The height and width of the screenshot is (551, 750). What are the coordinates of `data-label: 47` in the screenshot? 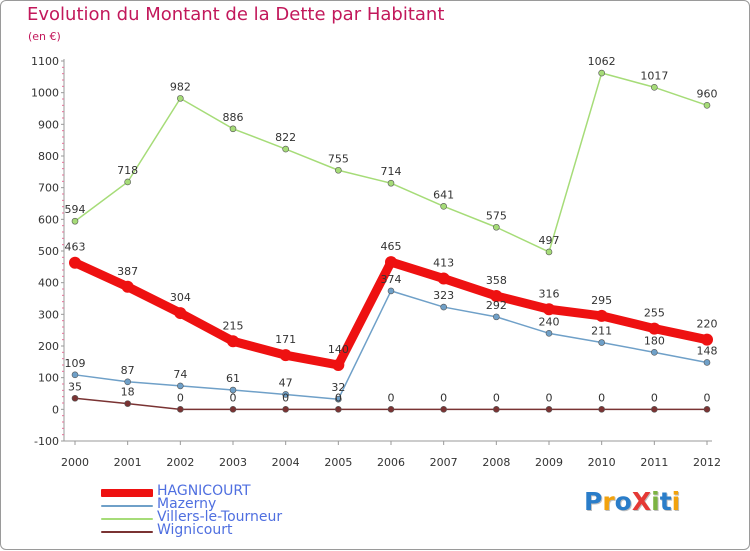 It's located at (286, 382).